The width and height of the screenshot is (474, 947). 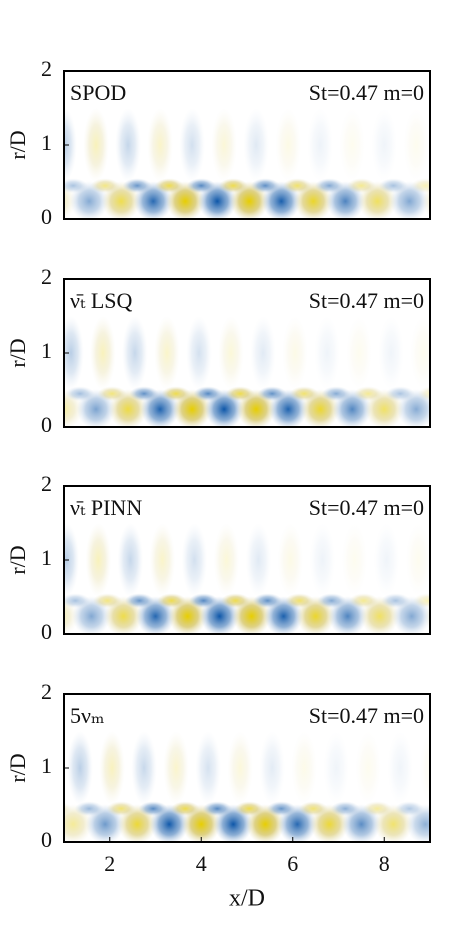 I want to click on panel-label: SPOD, so click(x=98, y=92).